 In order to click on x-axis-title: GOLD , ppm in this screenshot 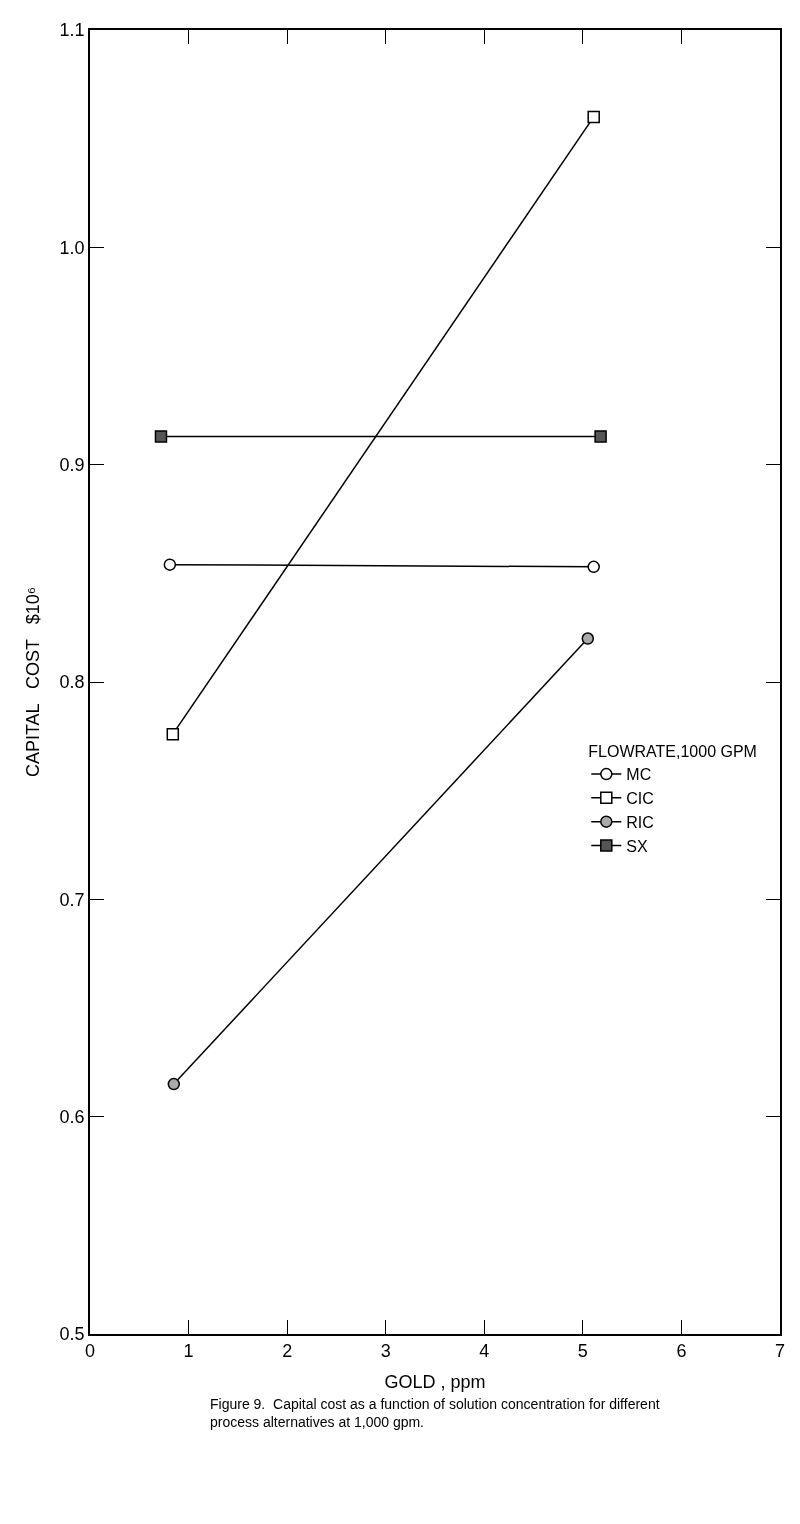, I will do `click(435, 1381)`.